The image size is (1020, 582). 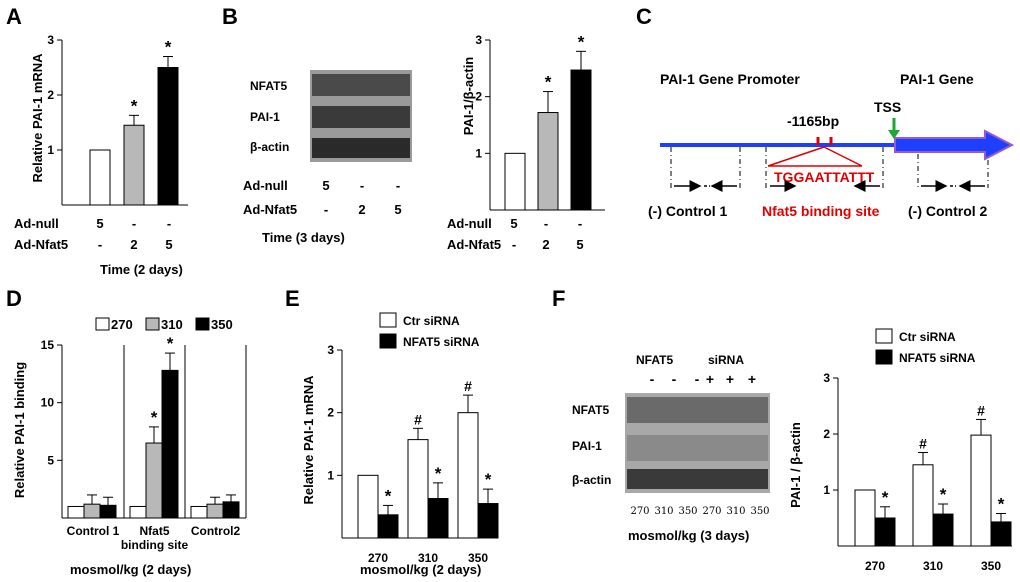 What do you see at coordinates (513, 223) in the screenshot?
I see `panel-b-row1-v1: 5` at bounding box center [513, 223].